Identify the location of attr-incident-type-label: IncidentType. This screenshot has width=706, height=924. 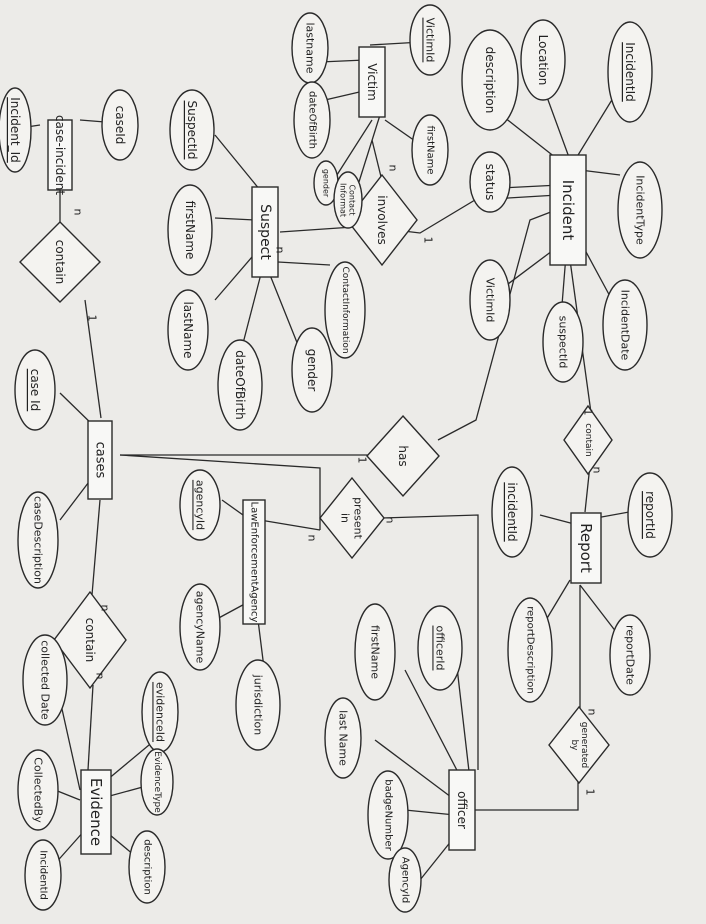
(640, 210).